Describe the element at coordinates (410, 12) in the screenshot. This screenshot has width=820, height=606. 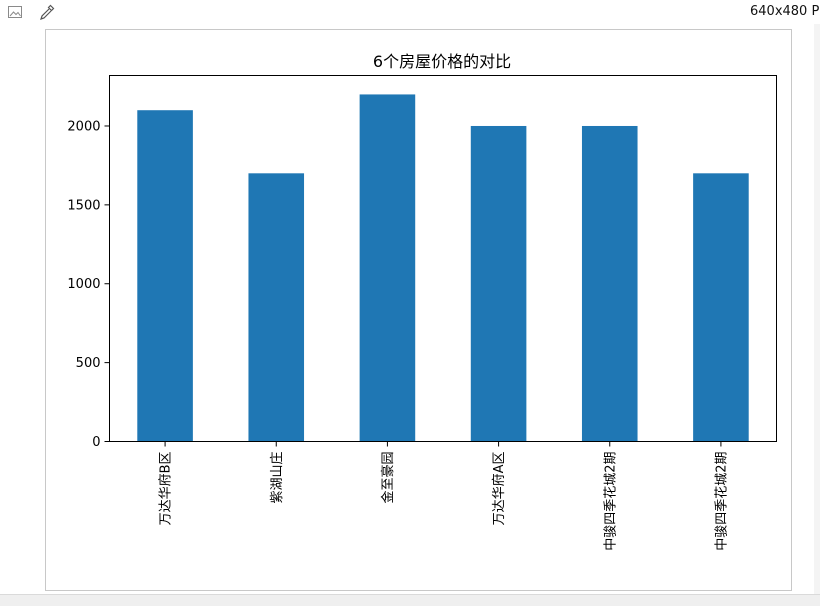
I see `viewer-toolbar: 640x480 P` at that location.